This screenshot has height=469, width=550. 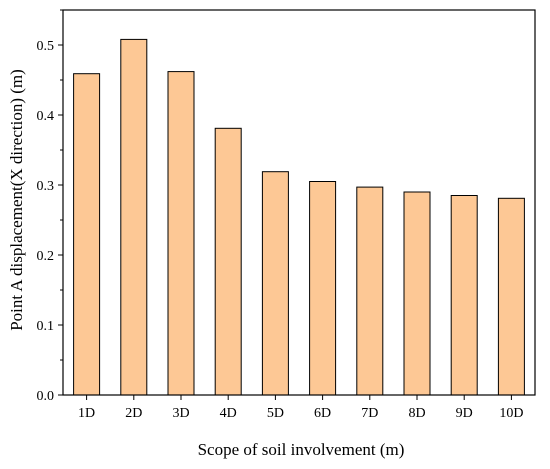 I want to click on x-tick-label: 2D, so click(x=133, y=413).